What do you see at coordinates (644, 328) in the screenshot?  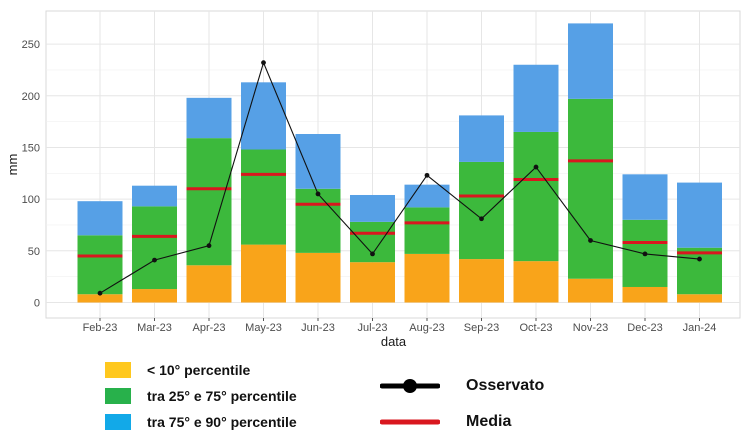 I see `x-tick-label: Dec-23` at bounding box center [644, 328].